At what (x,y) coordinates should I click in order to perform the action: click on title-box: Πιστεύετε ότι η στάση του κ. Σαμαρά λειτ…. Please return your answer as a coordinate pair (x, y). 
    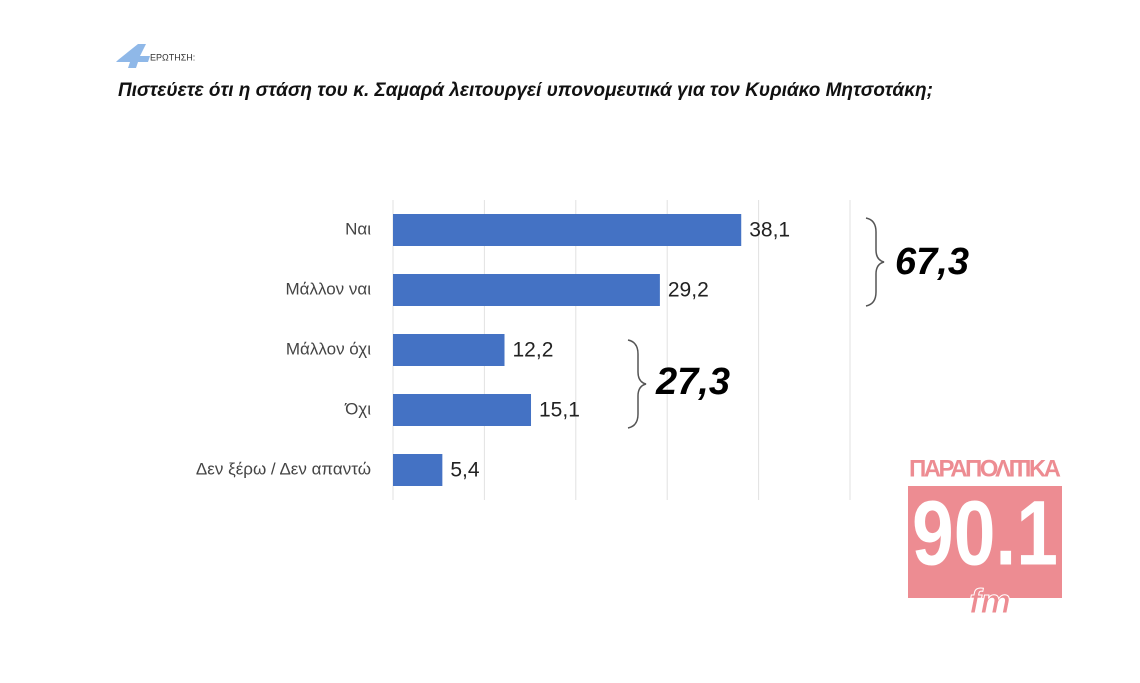
    Looking at the image, I should click on (525, 90).